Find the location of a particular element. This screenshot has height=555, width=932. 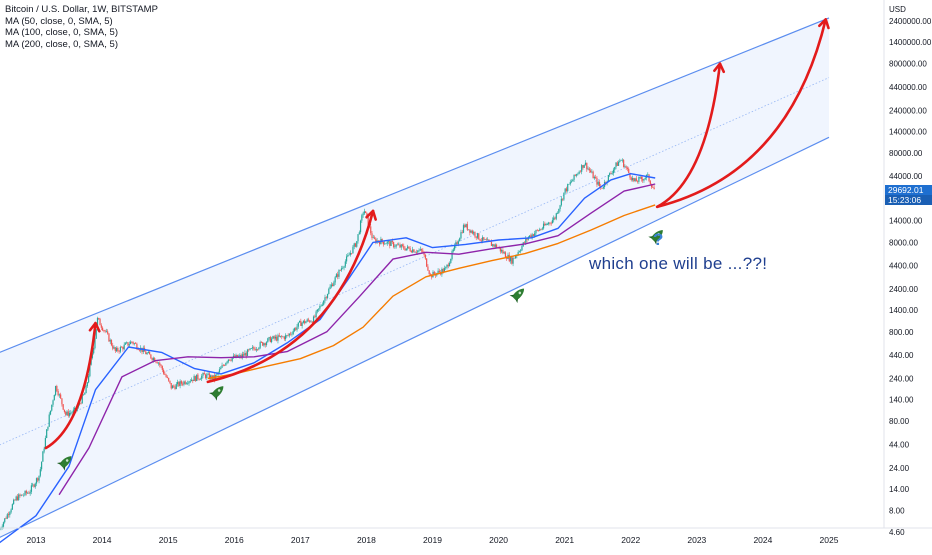

y-tick-label: 8.00 is located at coordinates (897, 511).